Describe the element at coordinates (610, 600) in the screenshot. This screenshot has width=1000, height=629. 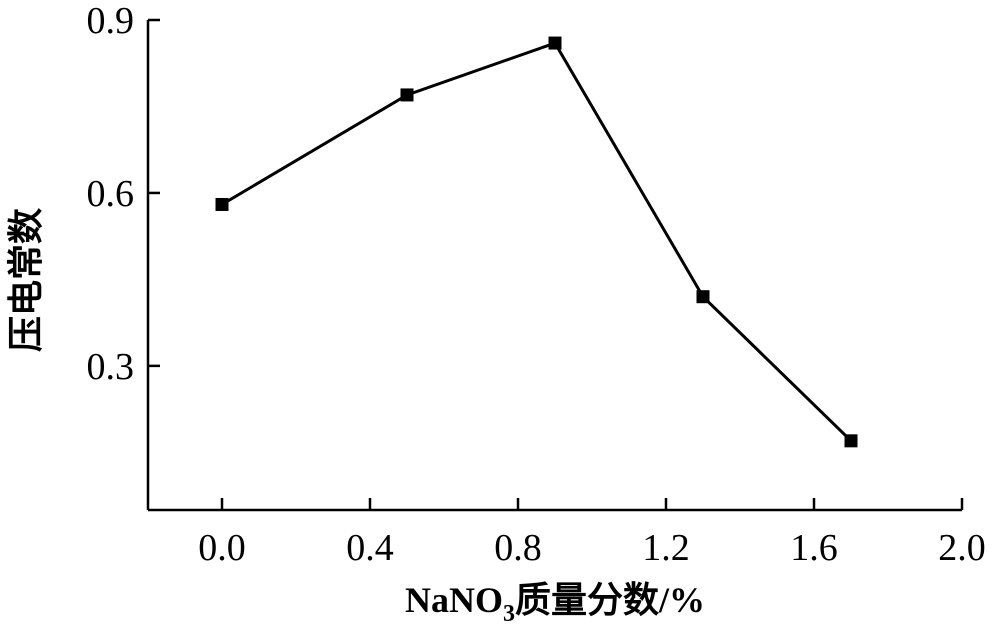
I see `x-axis-title-suffix: 质量分数/%` at that location.